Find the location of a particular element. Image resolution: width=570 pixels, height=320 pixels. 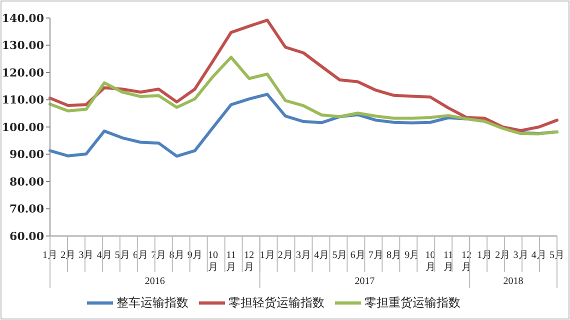

x-tick-label: 12月 is located at coordinates (249, 261).